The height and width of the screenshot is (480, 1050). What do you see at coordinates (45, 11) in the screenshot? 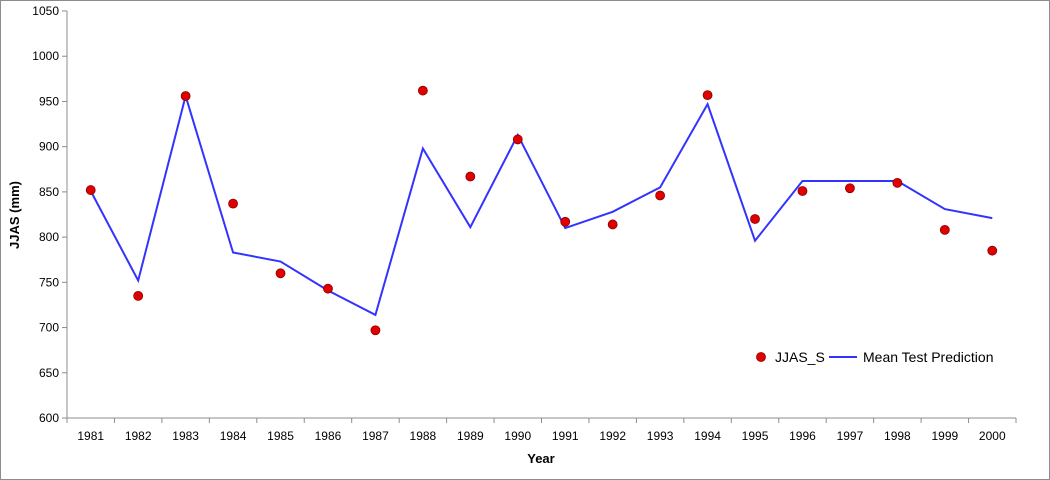
I see `y-tick-label: 1050` at bounding box center [45, 11].